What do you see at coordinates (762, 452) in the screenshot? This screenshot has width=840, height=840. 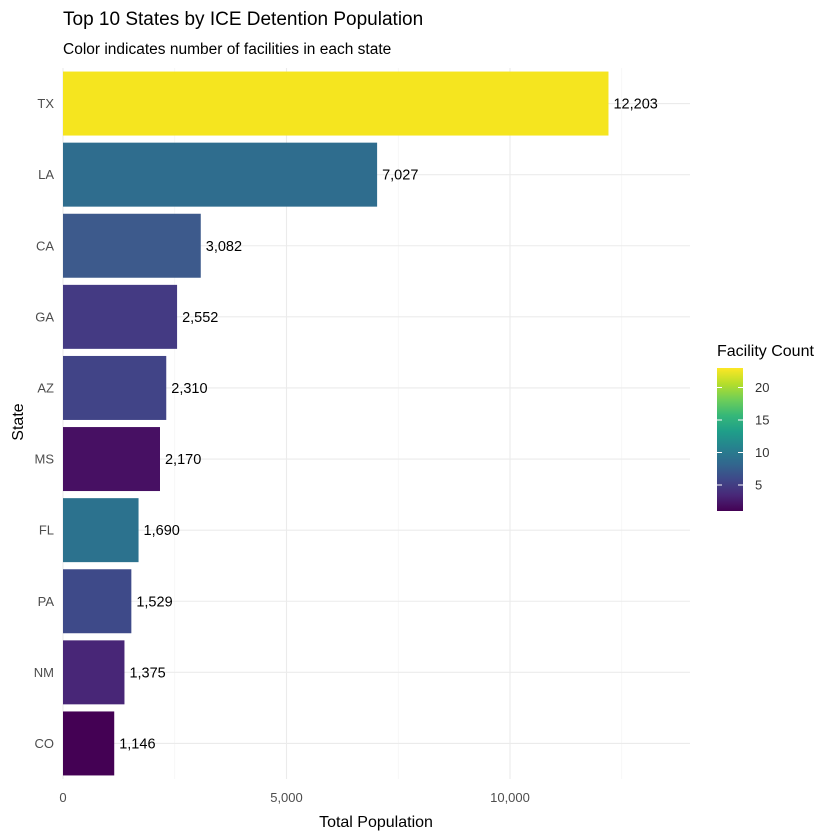 I see `legend-tick-label: 10` at bounding box center [762, 452].